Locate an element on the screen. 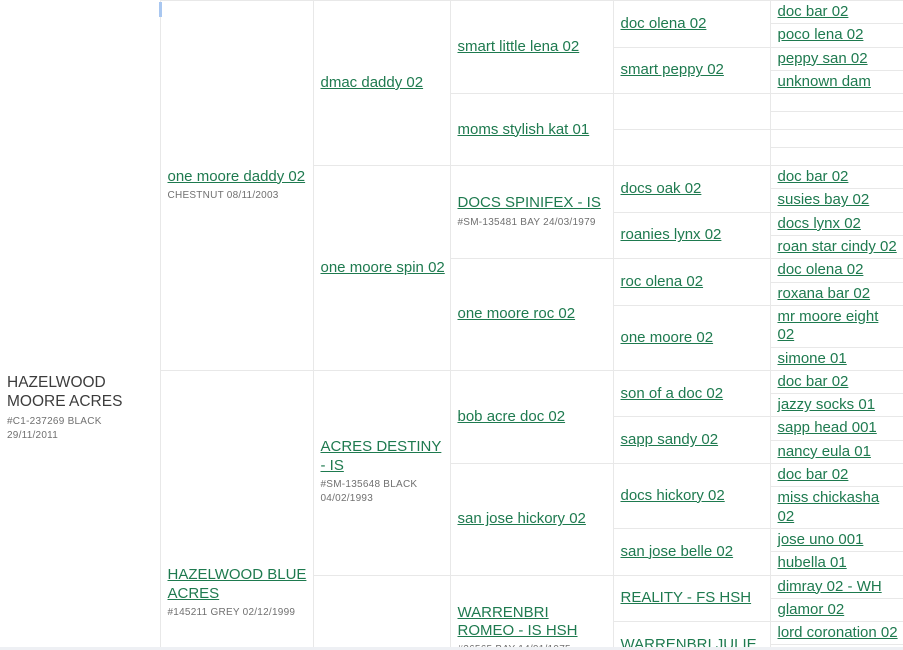  pedigree-cell: glamor 02 is located at coordinates (836, 610).